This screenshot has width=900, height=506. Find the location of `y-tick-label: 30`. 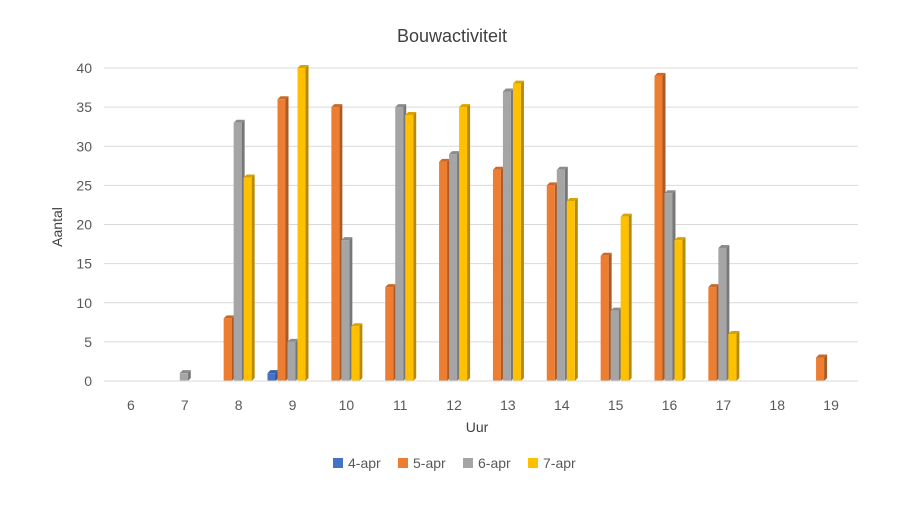

y-tick-label: 30 is located at coordinates (84, 146).